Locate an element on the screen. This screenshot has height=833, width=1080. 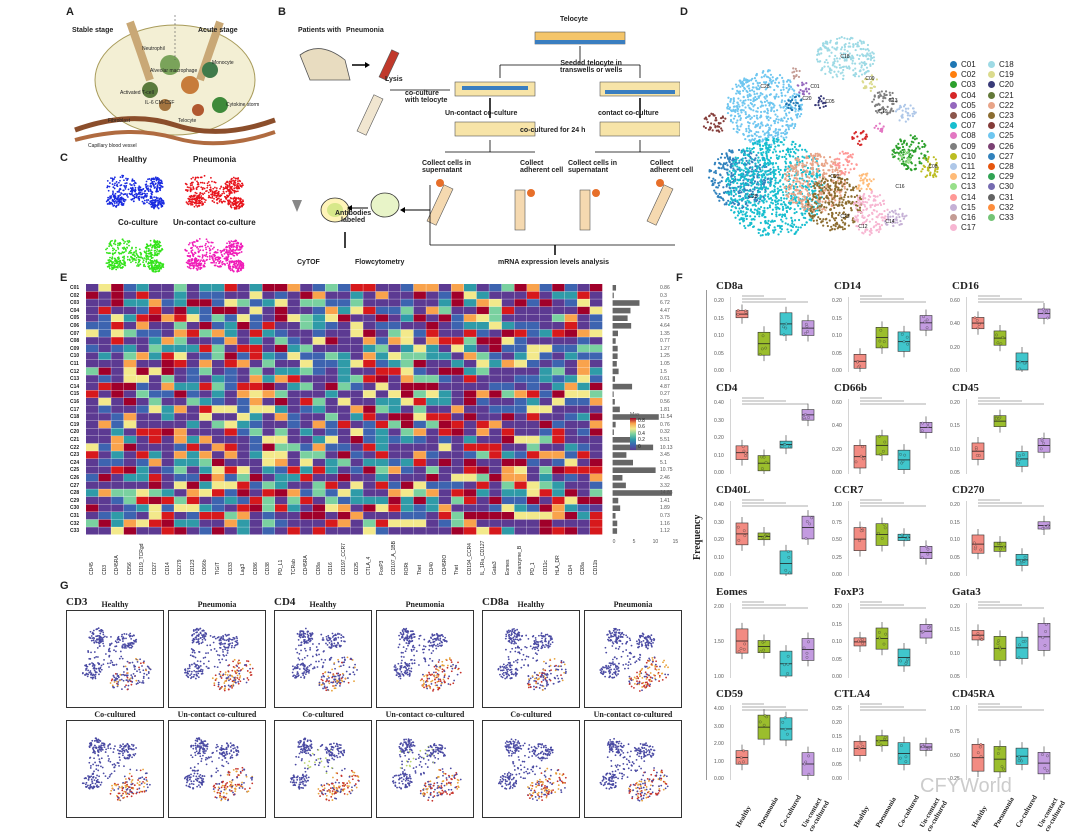
boxplot-x-label: Un-contact co-cultured is located at coordinates (933, 814).